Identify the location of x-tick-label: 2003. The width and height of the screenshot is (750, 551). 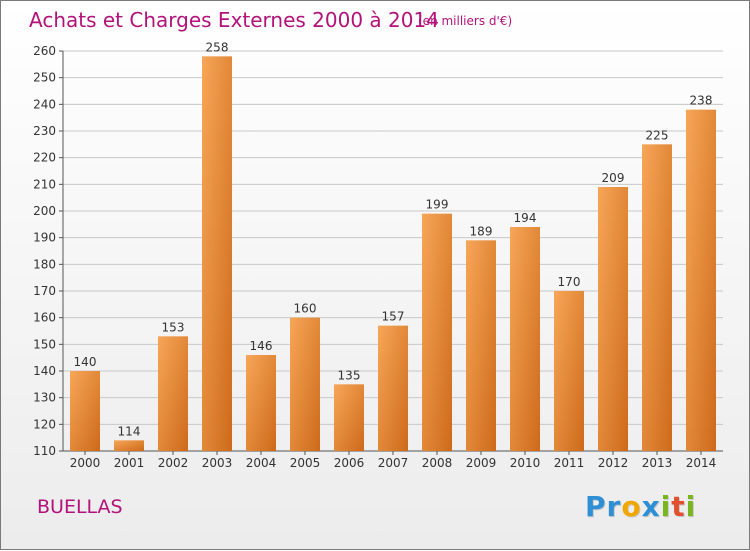
(217, 463).